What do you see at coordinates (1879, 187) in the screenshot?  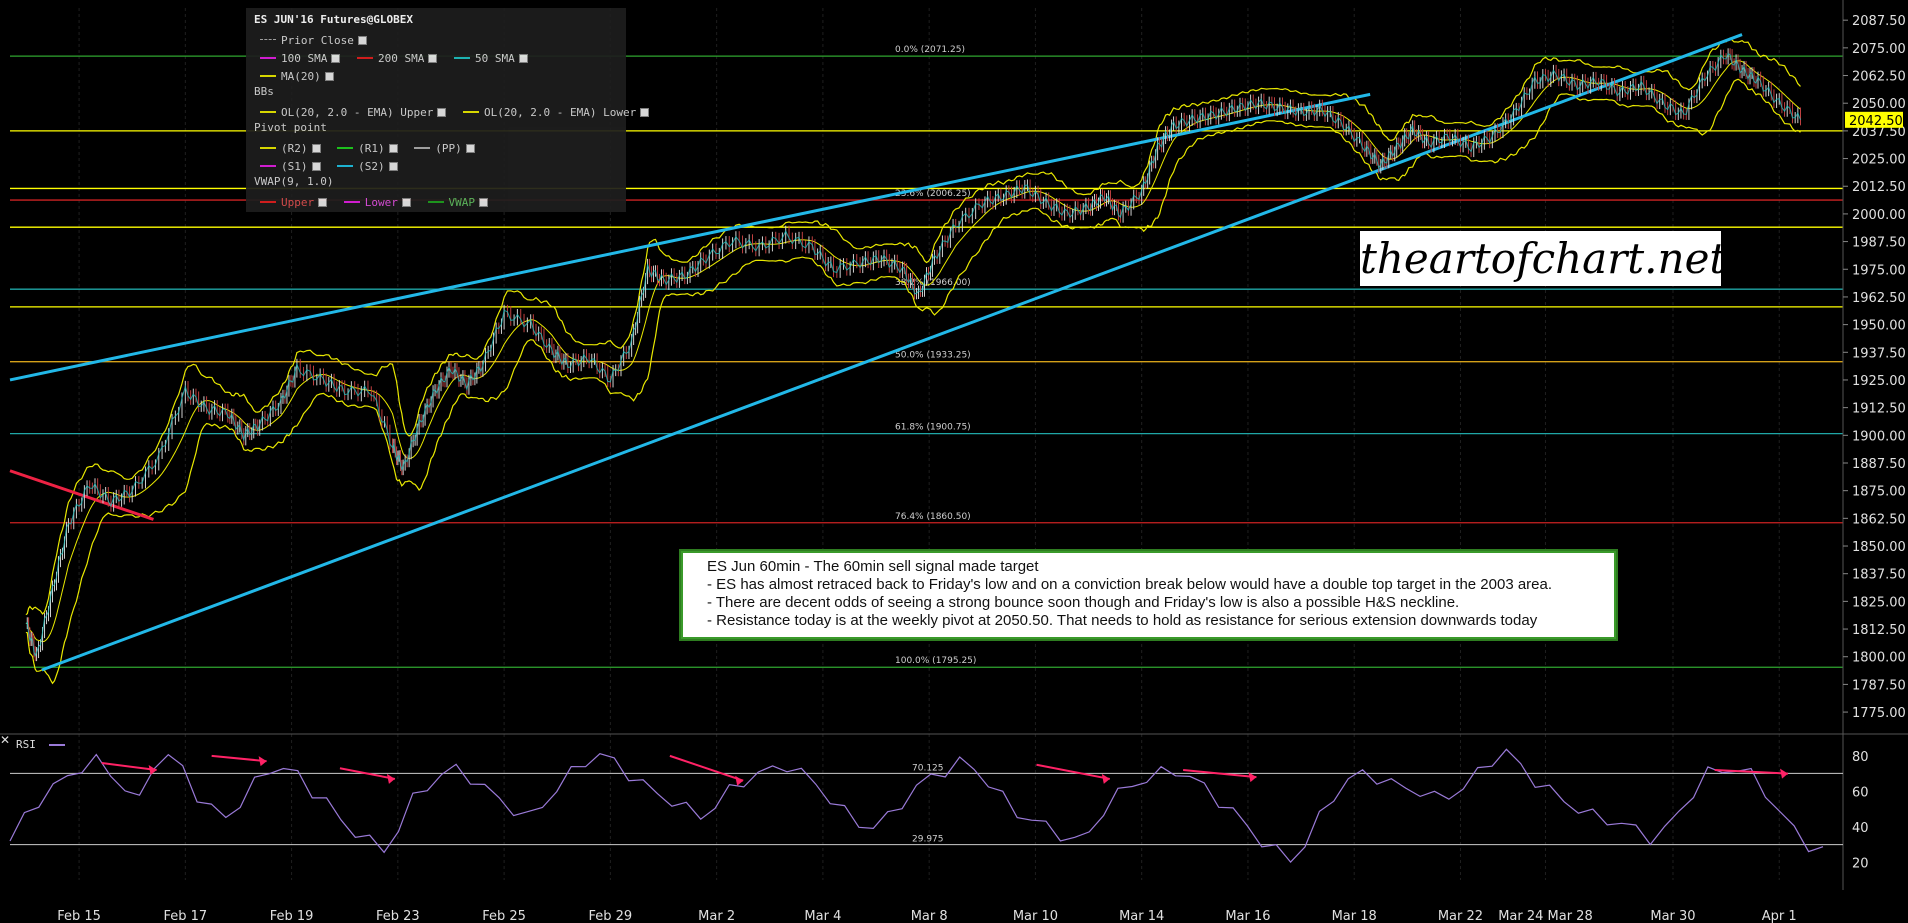 I see `axis-tick-label: 2012.50` at bounding box center [1879, 187].